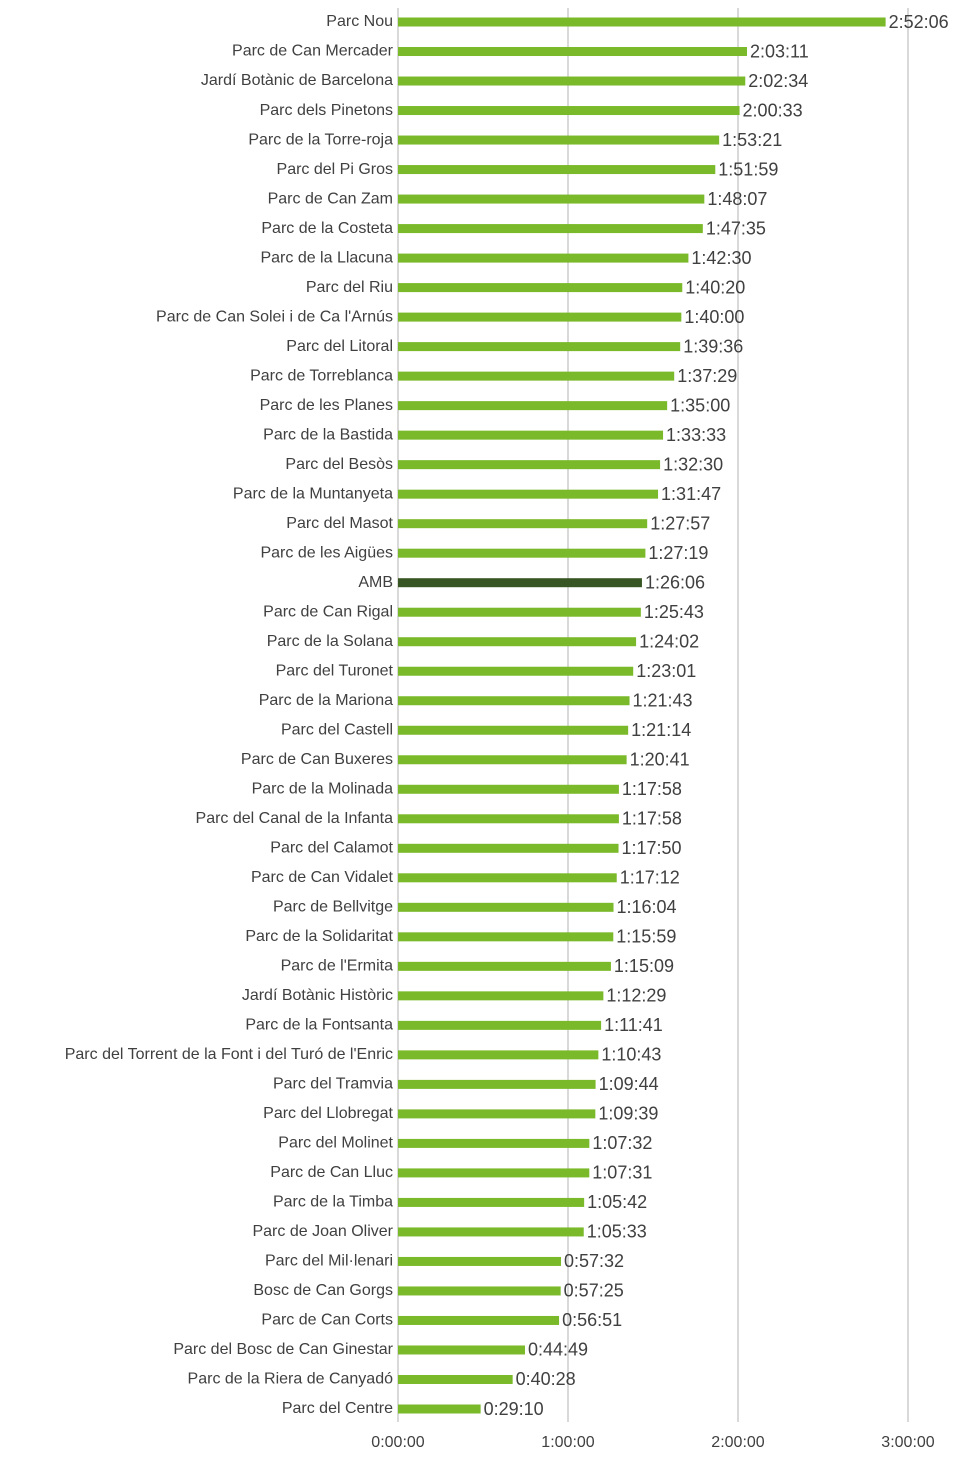 This screenshot has height=1460, width=963. Describe the element at coordinates (337, 729) in the screenshot. I see `y-tick-label: Parc del Castell` at that location.